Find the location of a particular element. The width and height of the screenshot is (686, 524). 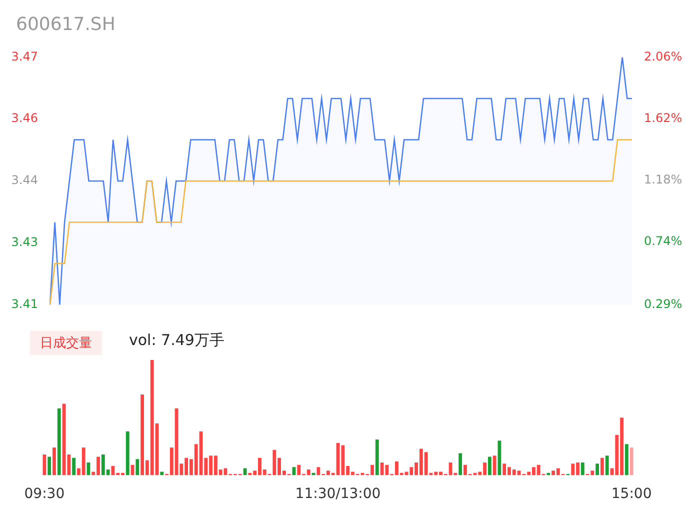

y2-tick-label: 1.62% is located at coordinates (663, 117).